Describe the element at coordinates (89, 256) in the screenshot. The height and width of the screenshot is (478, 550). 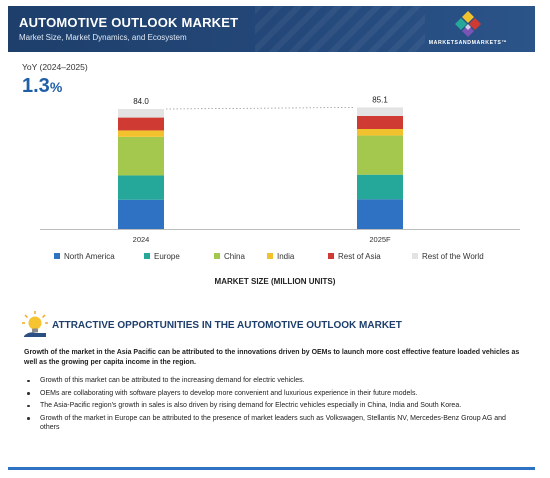
I see `legend-label: North America` at that location.